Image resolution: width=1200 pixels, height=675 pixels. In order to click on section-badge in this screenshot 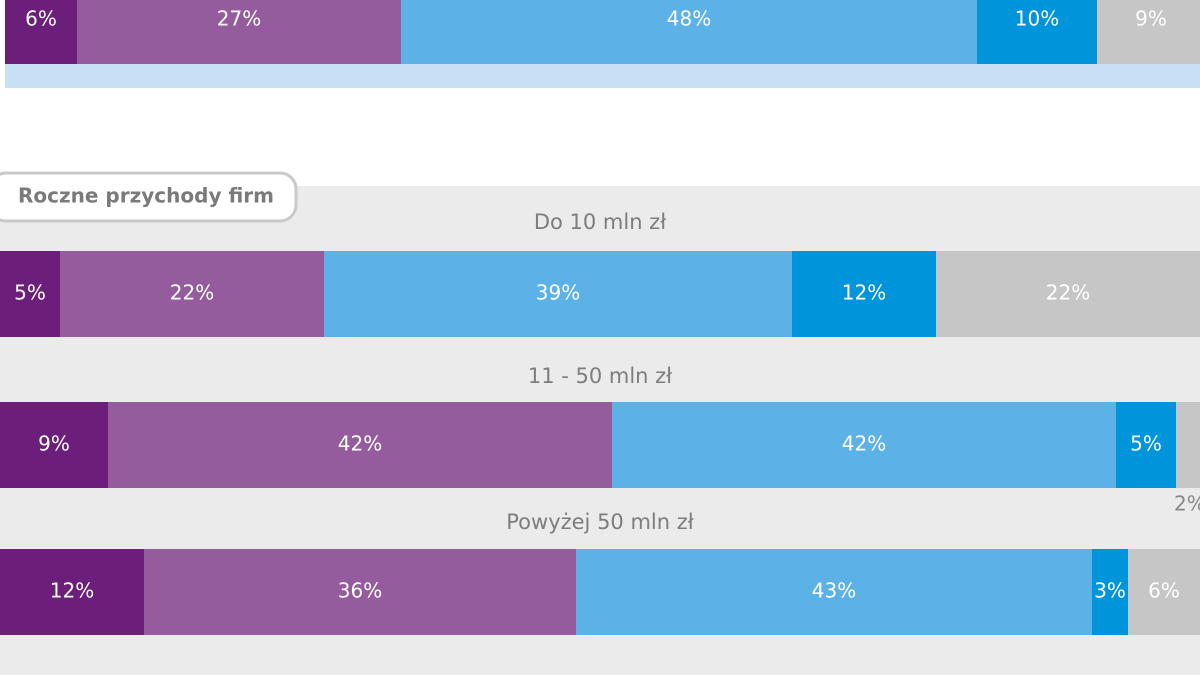, I will do `click(149, 197)`.